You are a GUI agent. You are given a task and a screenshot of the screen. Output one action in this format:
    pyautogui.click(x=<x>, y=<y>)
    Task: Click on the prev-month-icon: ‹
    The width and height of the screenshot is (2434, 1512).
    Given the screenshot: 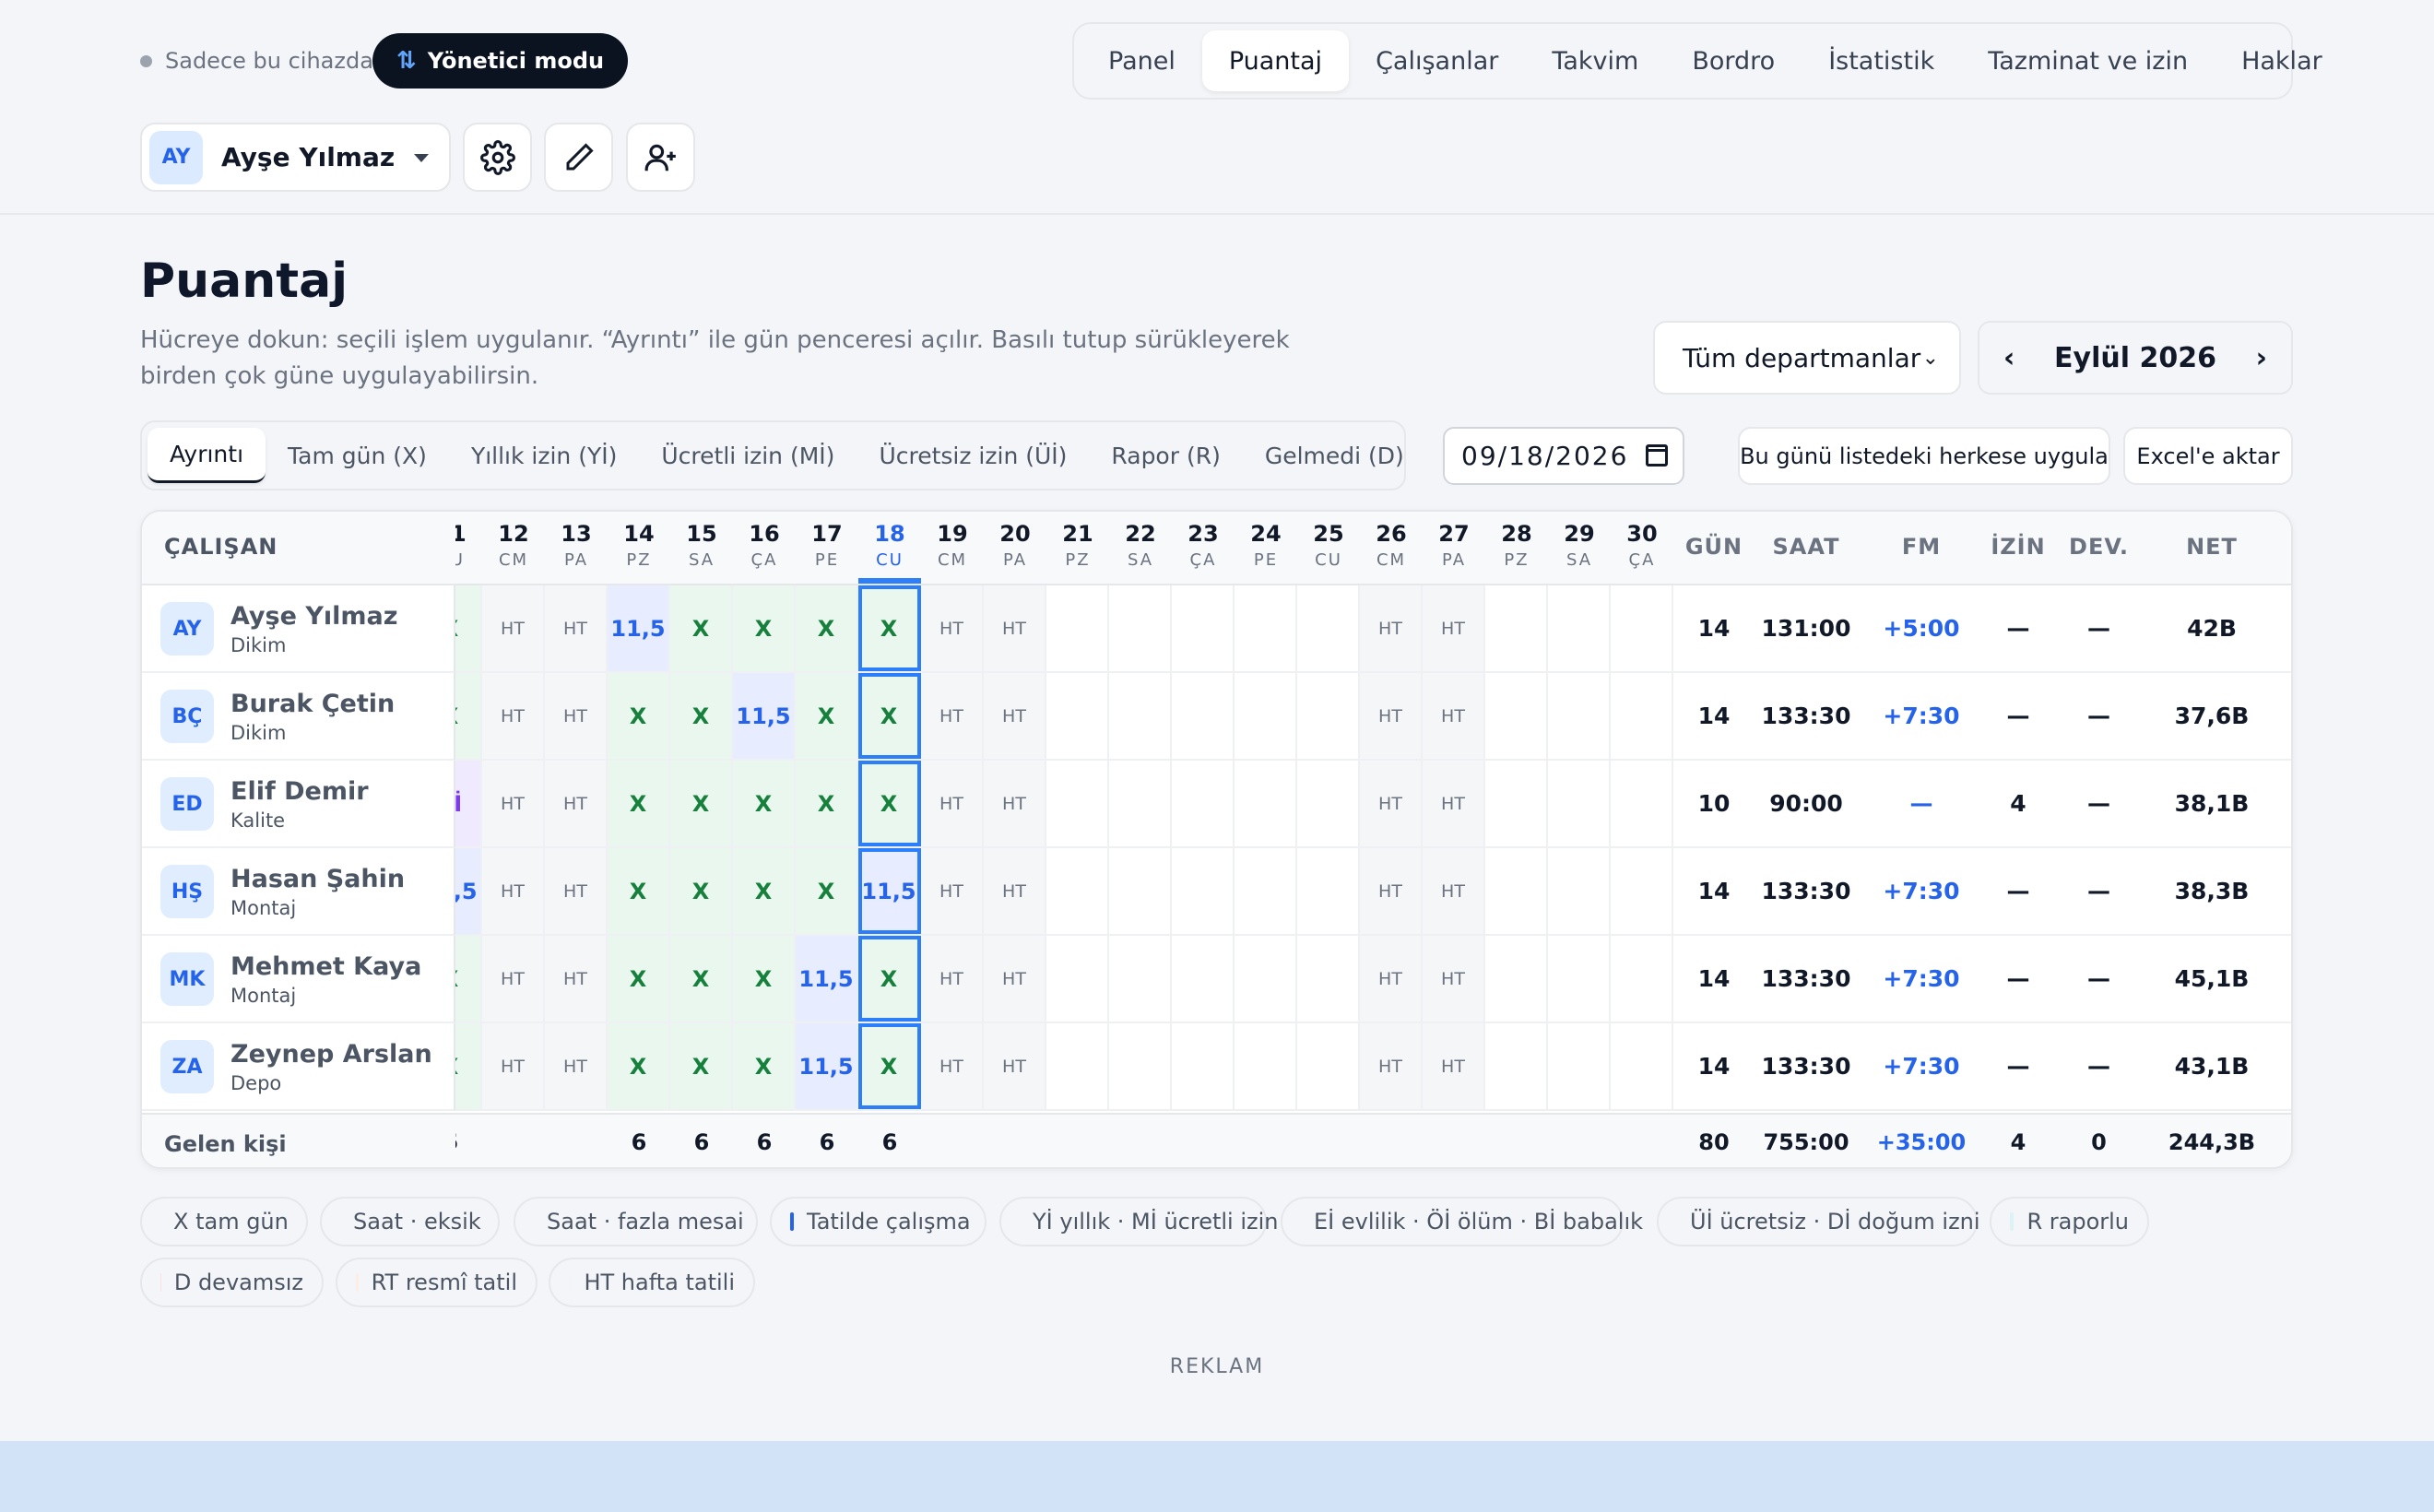 What is the action you would take?
    pyautogui.click(x=2009, y=358)
    